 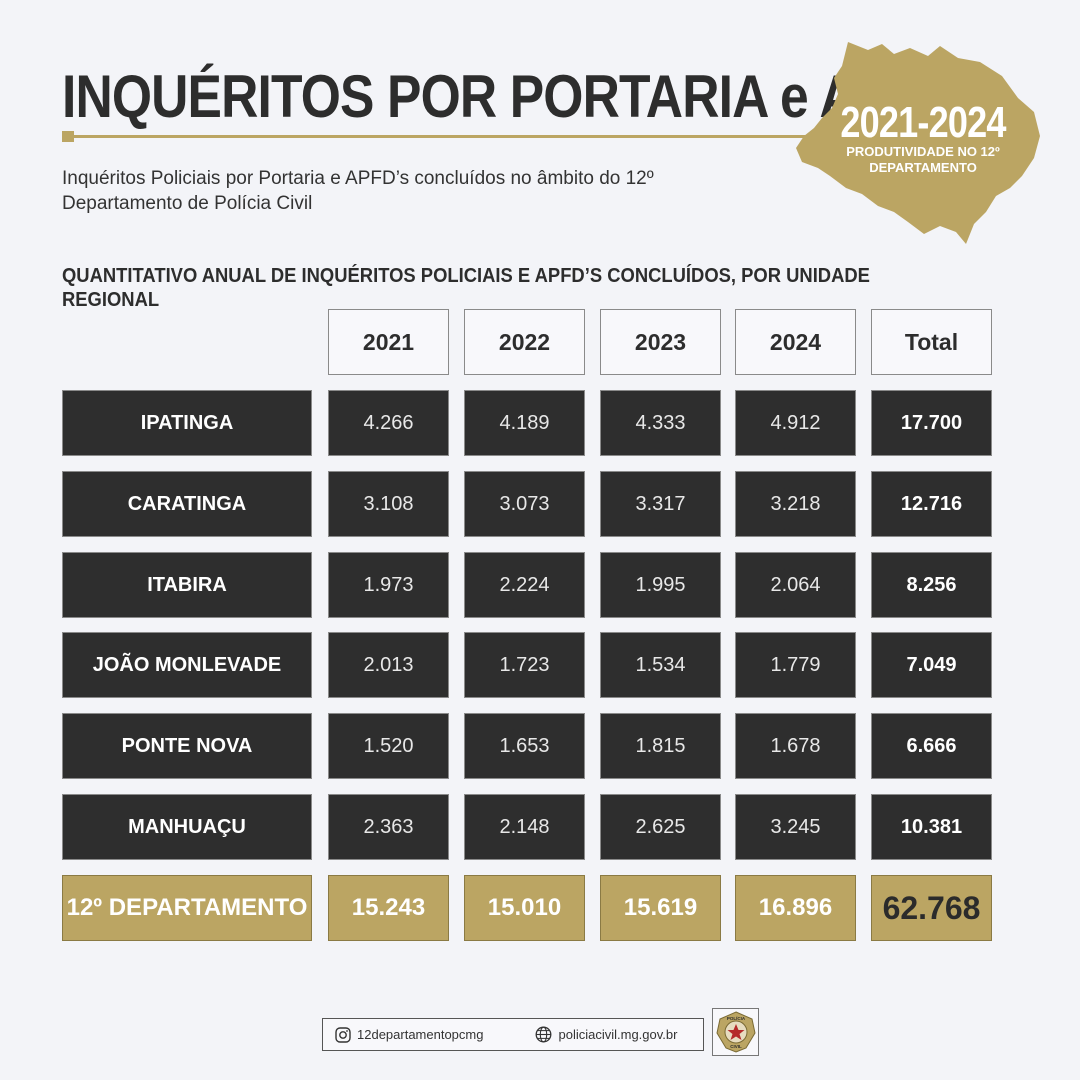 What do you see at coordinates (931, 585) in the screenshot?
I see `row-total: 8.256` at bounding box center [931, 585].